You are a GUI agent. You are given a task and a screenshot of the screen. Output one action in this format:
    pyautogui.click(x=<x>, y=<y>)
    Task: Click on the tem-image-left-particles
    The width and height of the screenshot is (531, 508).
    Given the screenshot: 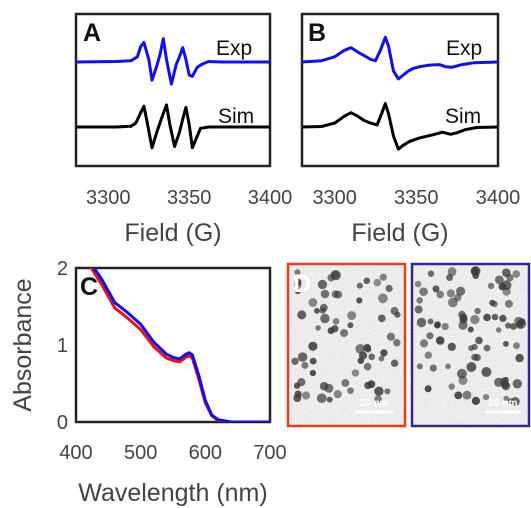 What is the action you would take?
    pyautogui.click(x=346, y=336)
    